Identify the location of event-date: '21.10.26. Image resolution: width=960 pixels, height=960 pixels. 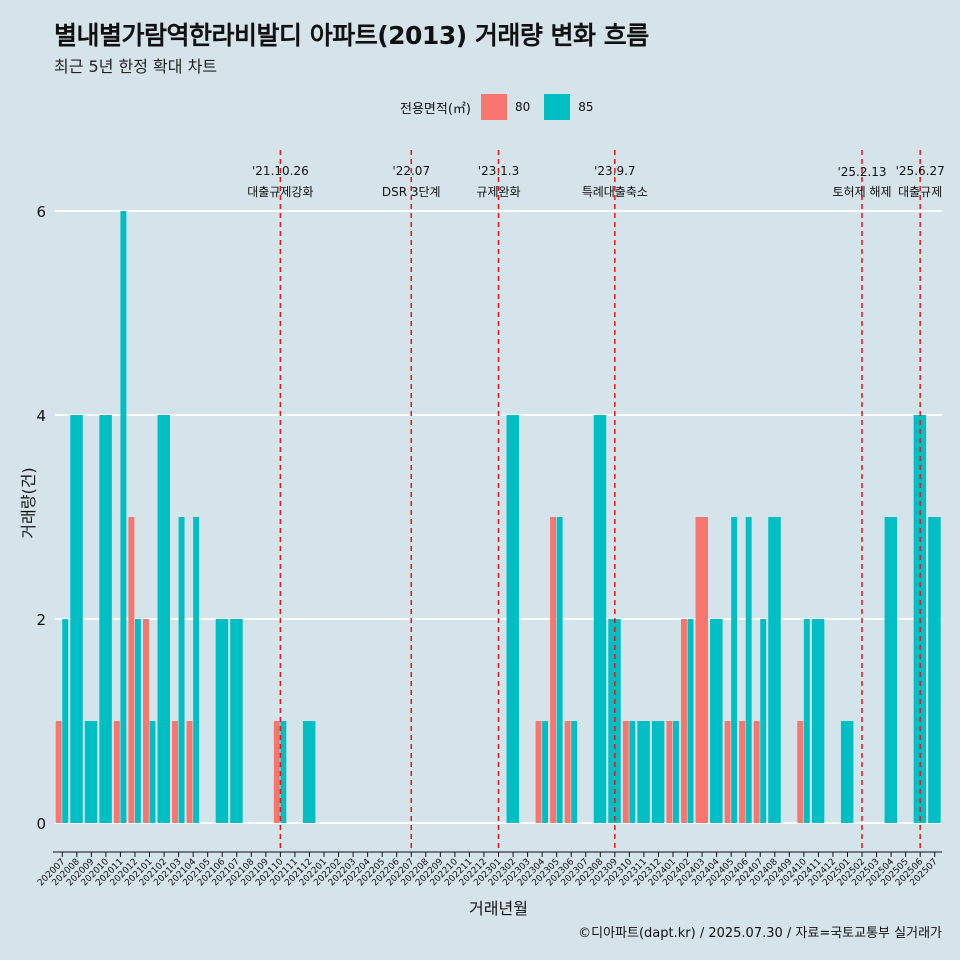
(280, 171).